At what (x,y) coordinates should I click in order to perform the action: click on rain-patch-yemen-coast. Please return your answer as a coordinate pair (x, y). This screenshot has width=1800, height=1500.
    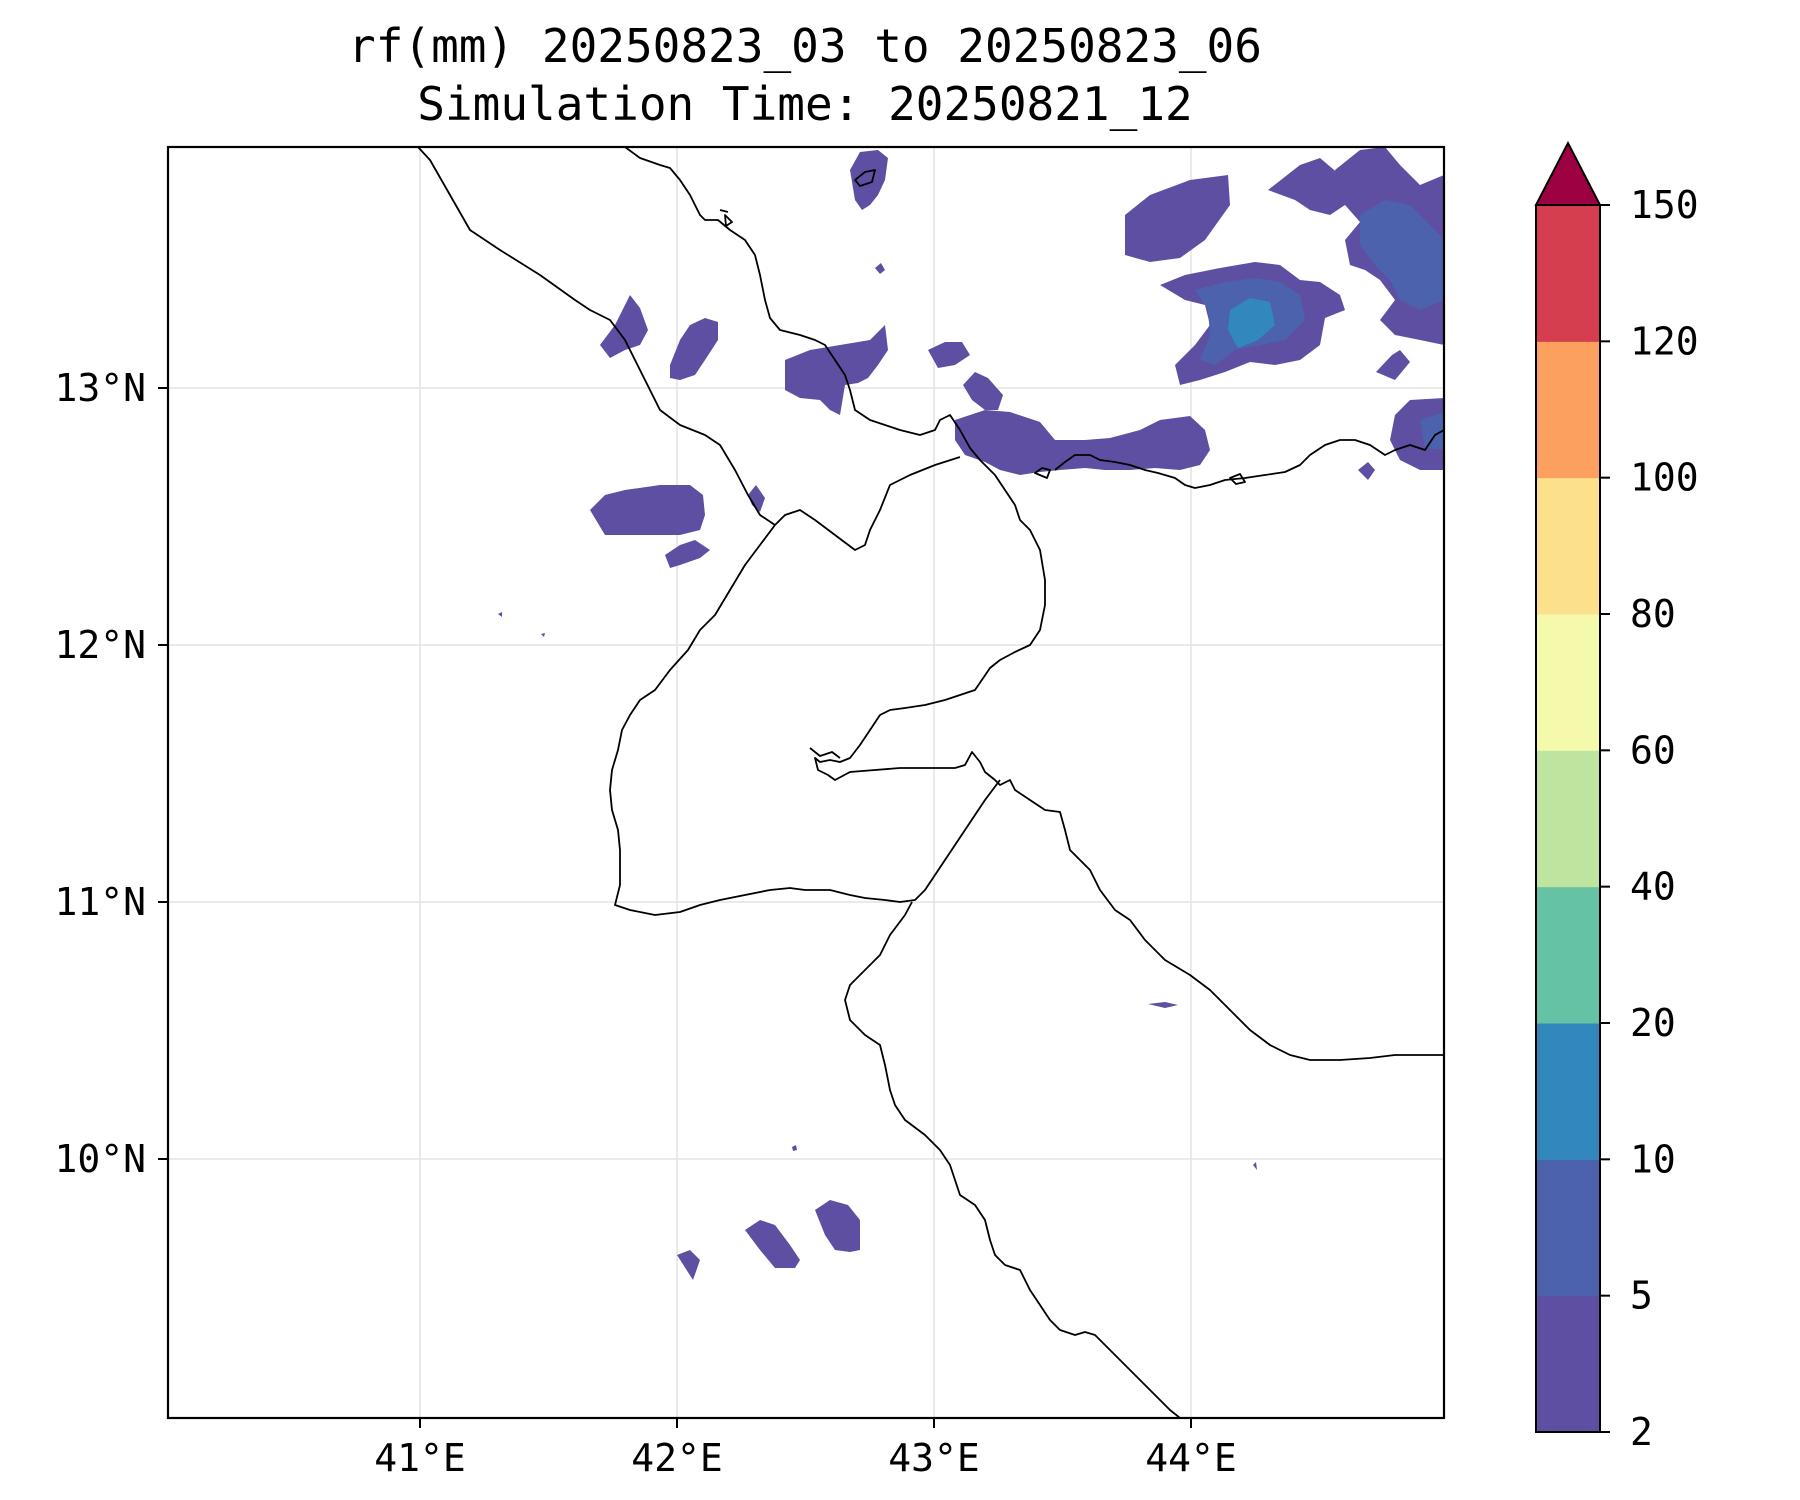
    Looking at the image, I should click on (1082, 442).